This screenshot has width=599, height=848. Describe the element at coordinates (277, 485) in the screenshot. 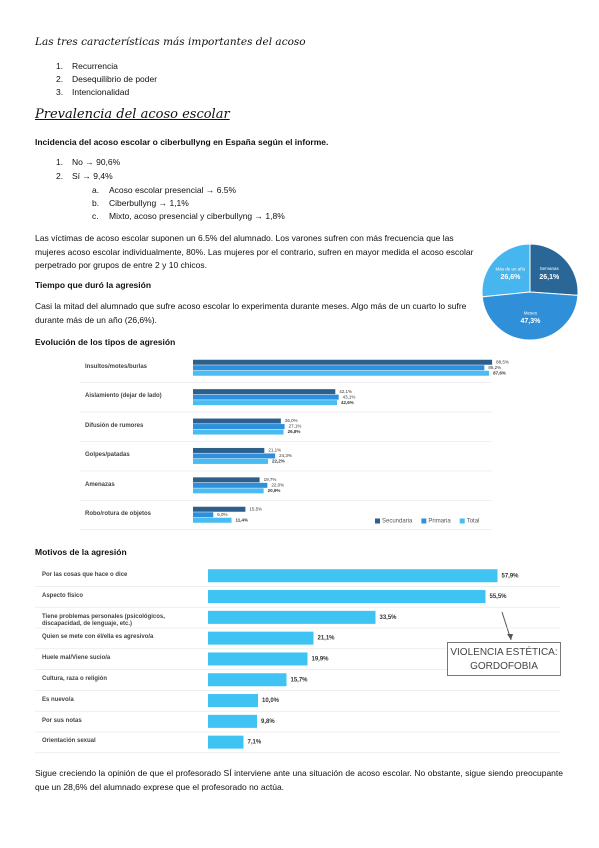

I see `value-label: 22,0%` at that location.